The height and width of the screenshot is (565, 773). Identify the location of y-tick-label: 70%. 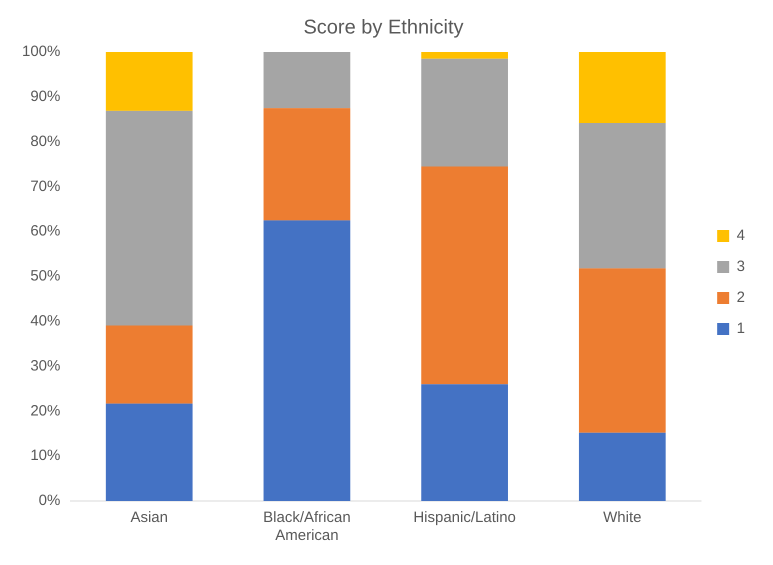
(45, 186).